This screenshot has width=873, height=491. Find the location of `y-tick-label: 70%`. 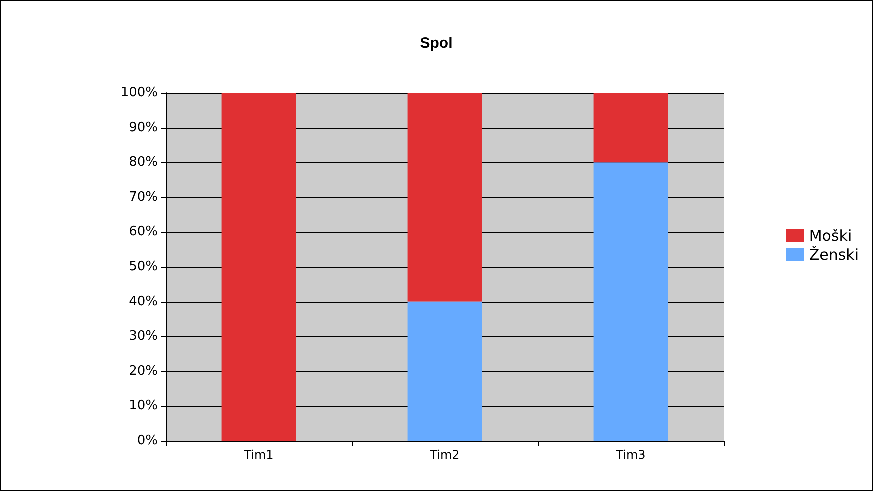

y-tick-label: 70% is located at coordinates (143, 197).